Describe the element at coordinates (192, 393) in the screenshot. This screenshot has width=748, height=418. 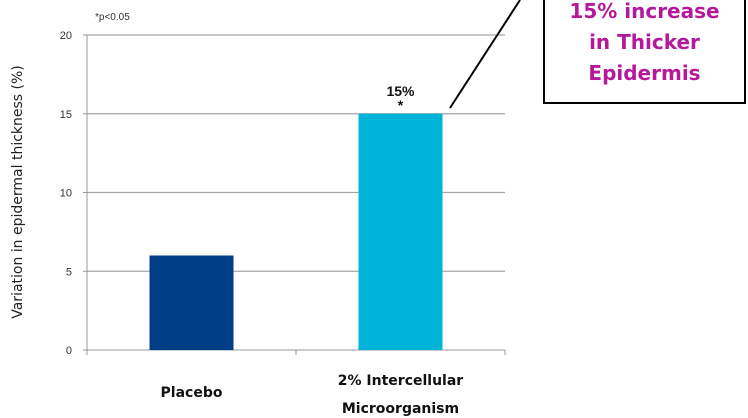
I see `x-category-label: Placebo` at that location.